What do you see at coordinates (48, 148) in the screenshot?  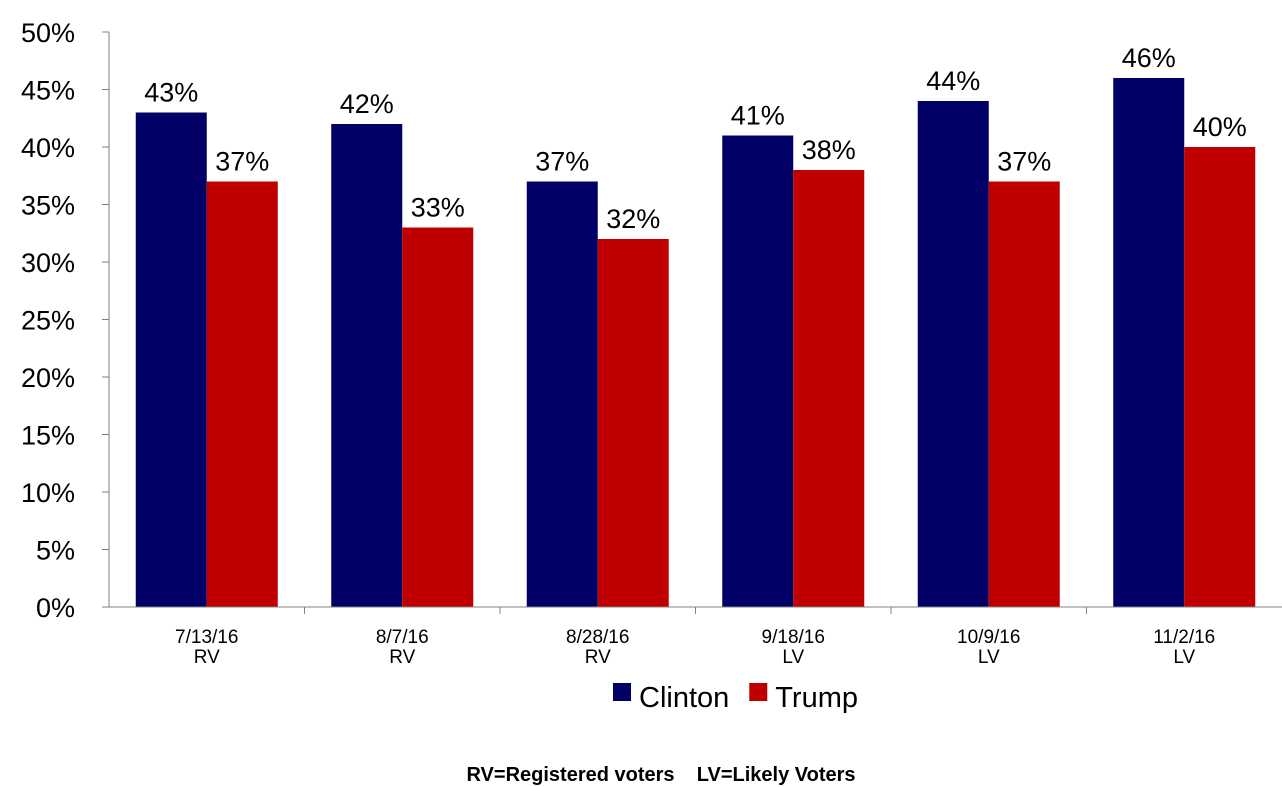 I see `y-tick-label: 40%` at bounding box center [48, 148].